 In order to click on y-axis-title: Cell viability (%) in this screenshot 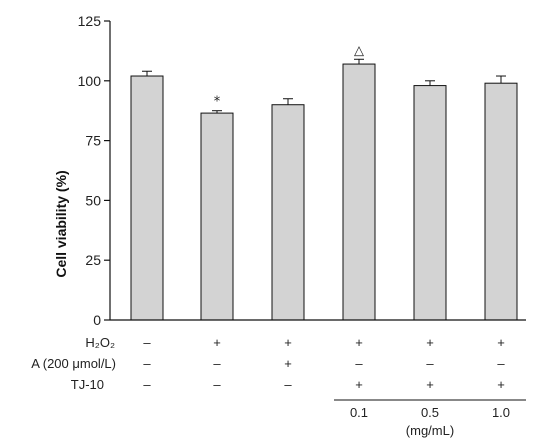, I will do `click(61, 223)`.